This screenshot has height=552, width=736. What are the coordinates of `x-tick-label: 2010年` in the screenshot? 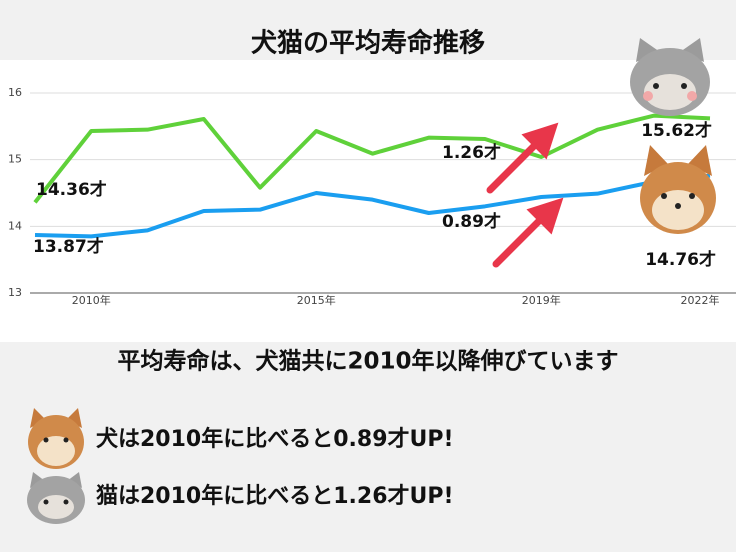 It's located at (91, 300).